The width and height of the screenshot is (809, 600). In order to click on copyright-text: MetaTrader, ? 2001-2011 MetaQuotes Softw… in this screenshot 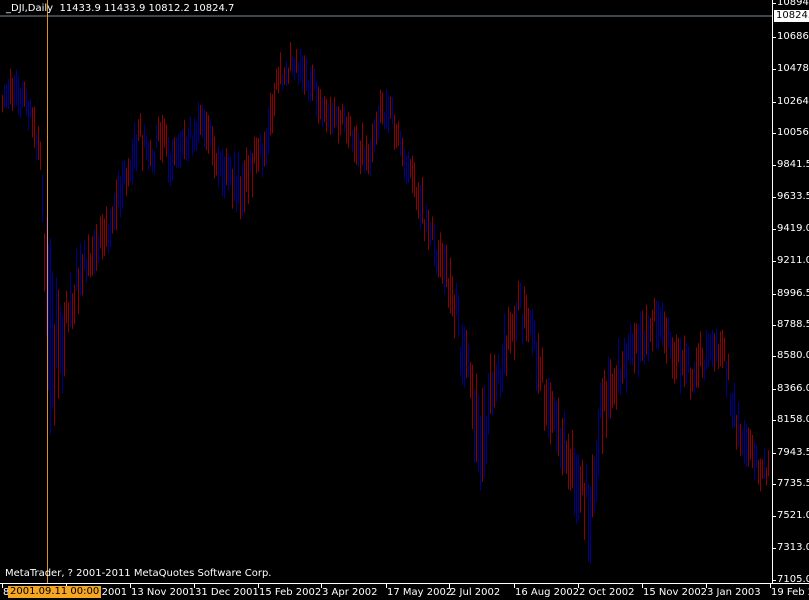, I will do `click(138, 573)`.